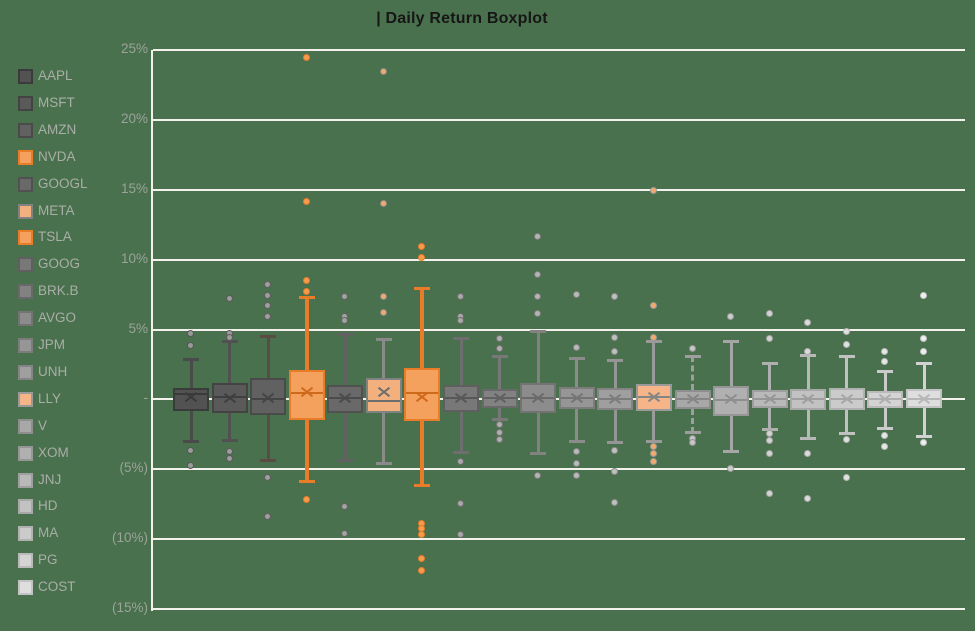 This screenshot has width=975, height=631. I want to click on legend-label: BRK.B, so click(58, 291).